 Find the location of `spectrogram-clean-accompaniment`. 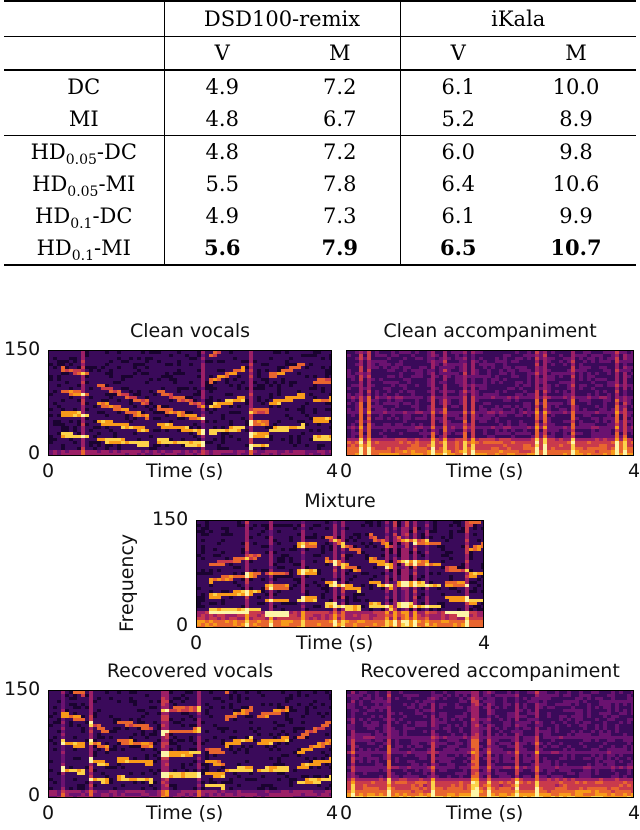

spectrogram-clean-accompaniment is located at coordinates (490, 403).